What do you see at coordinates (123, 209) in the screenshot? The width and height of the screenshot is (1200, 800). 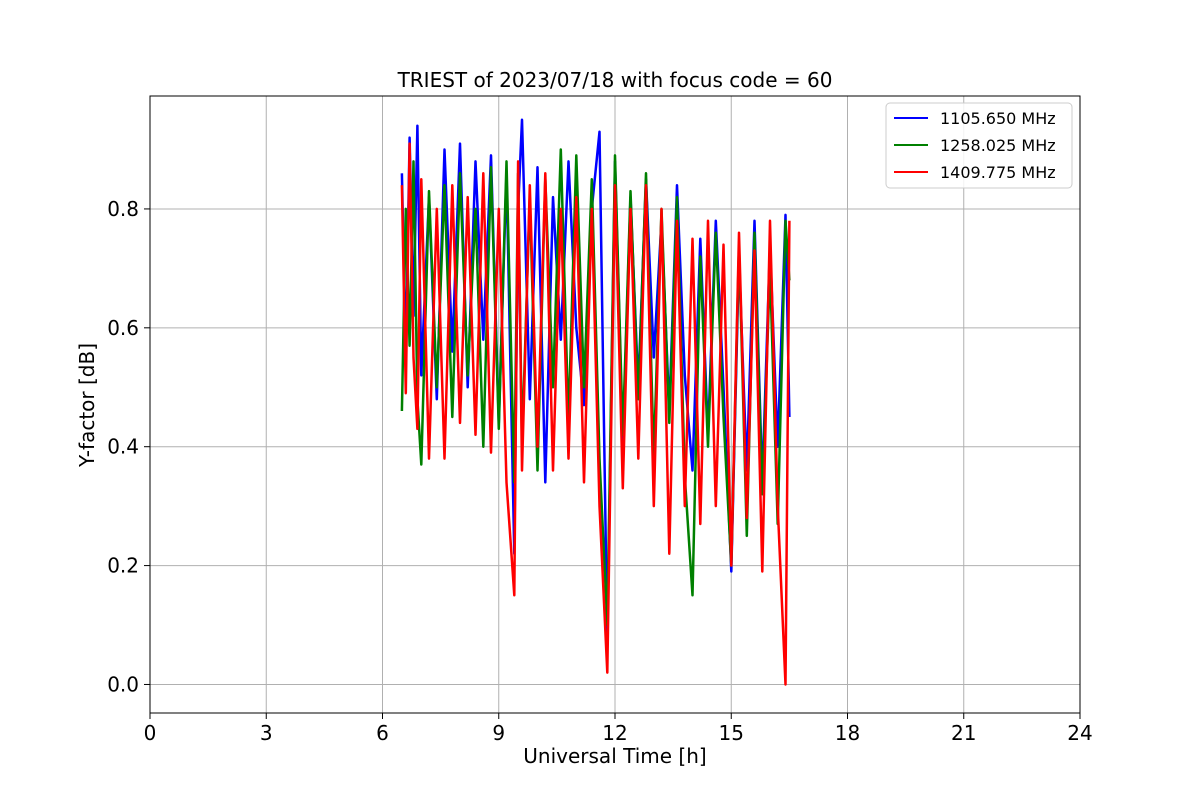 I see `y-tick-label: 0.8` at bounding box center [123, 209].